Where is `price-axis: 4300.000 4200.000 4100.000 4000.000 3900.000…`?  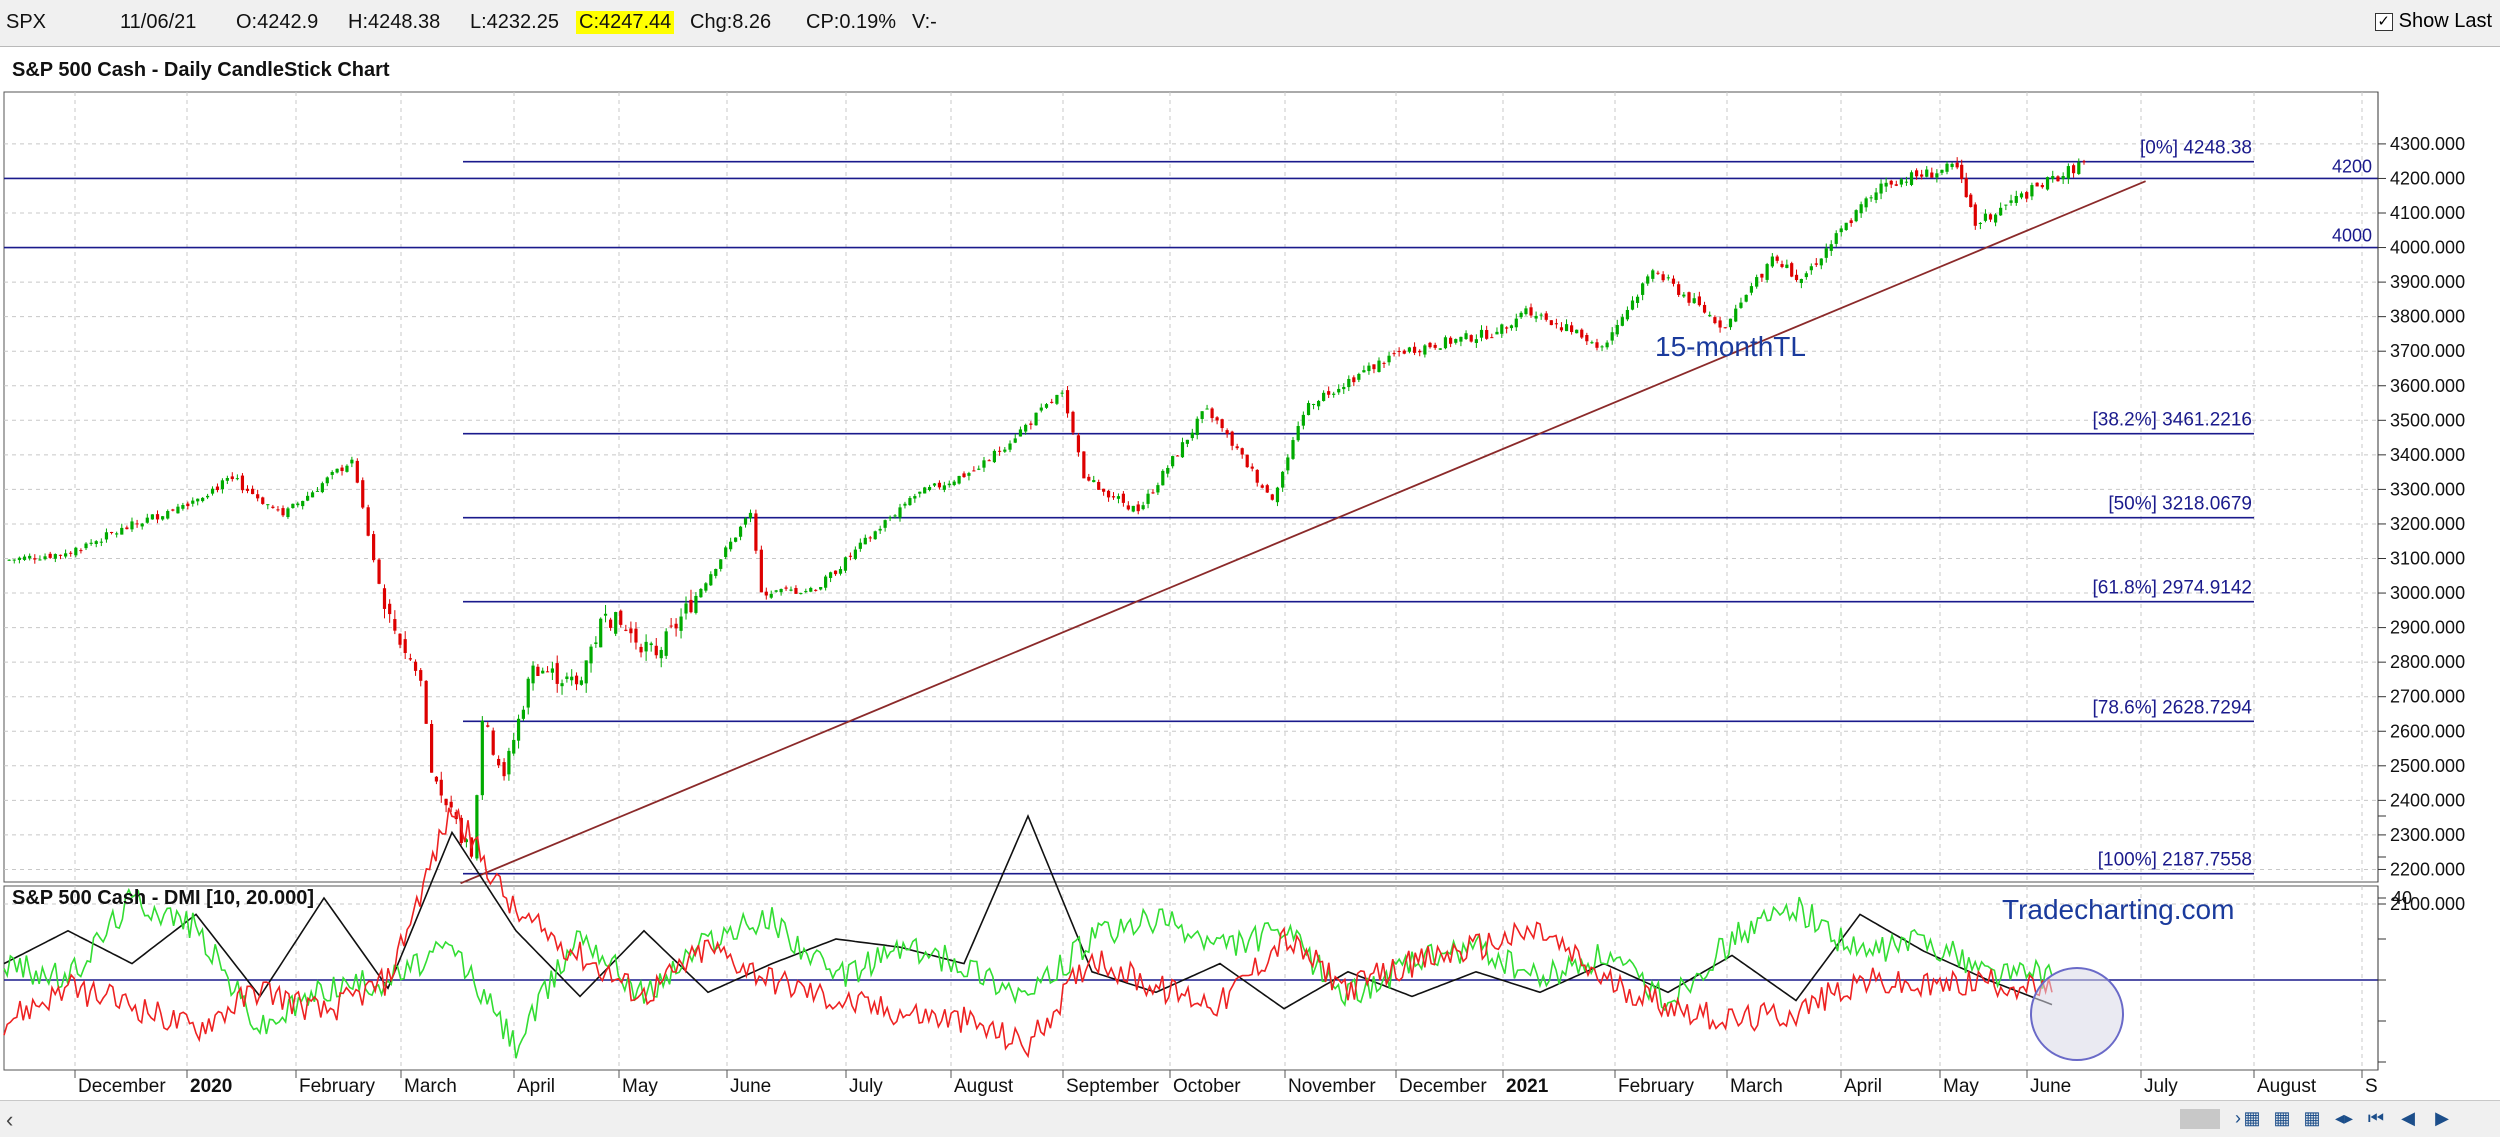 price-axis: 4300.000 4200.000 4100.000 4000.000 3900.000… is located at coordinates (2421, 581).